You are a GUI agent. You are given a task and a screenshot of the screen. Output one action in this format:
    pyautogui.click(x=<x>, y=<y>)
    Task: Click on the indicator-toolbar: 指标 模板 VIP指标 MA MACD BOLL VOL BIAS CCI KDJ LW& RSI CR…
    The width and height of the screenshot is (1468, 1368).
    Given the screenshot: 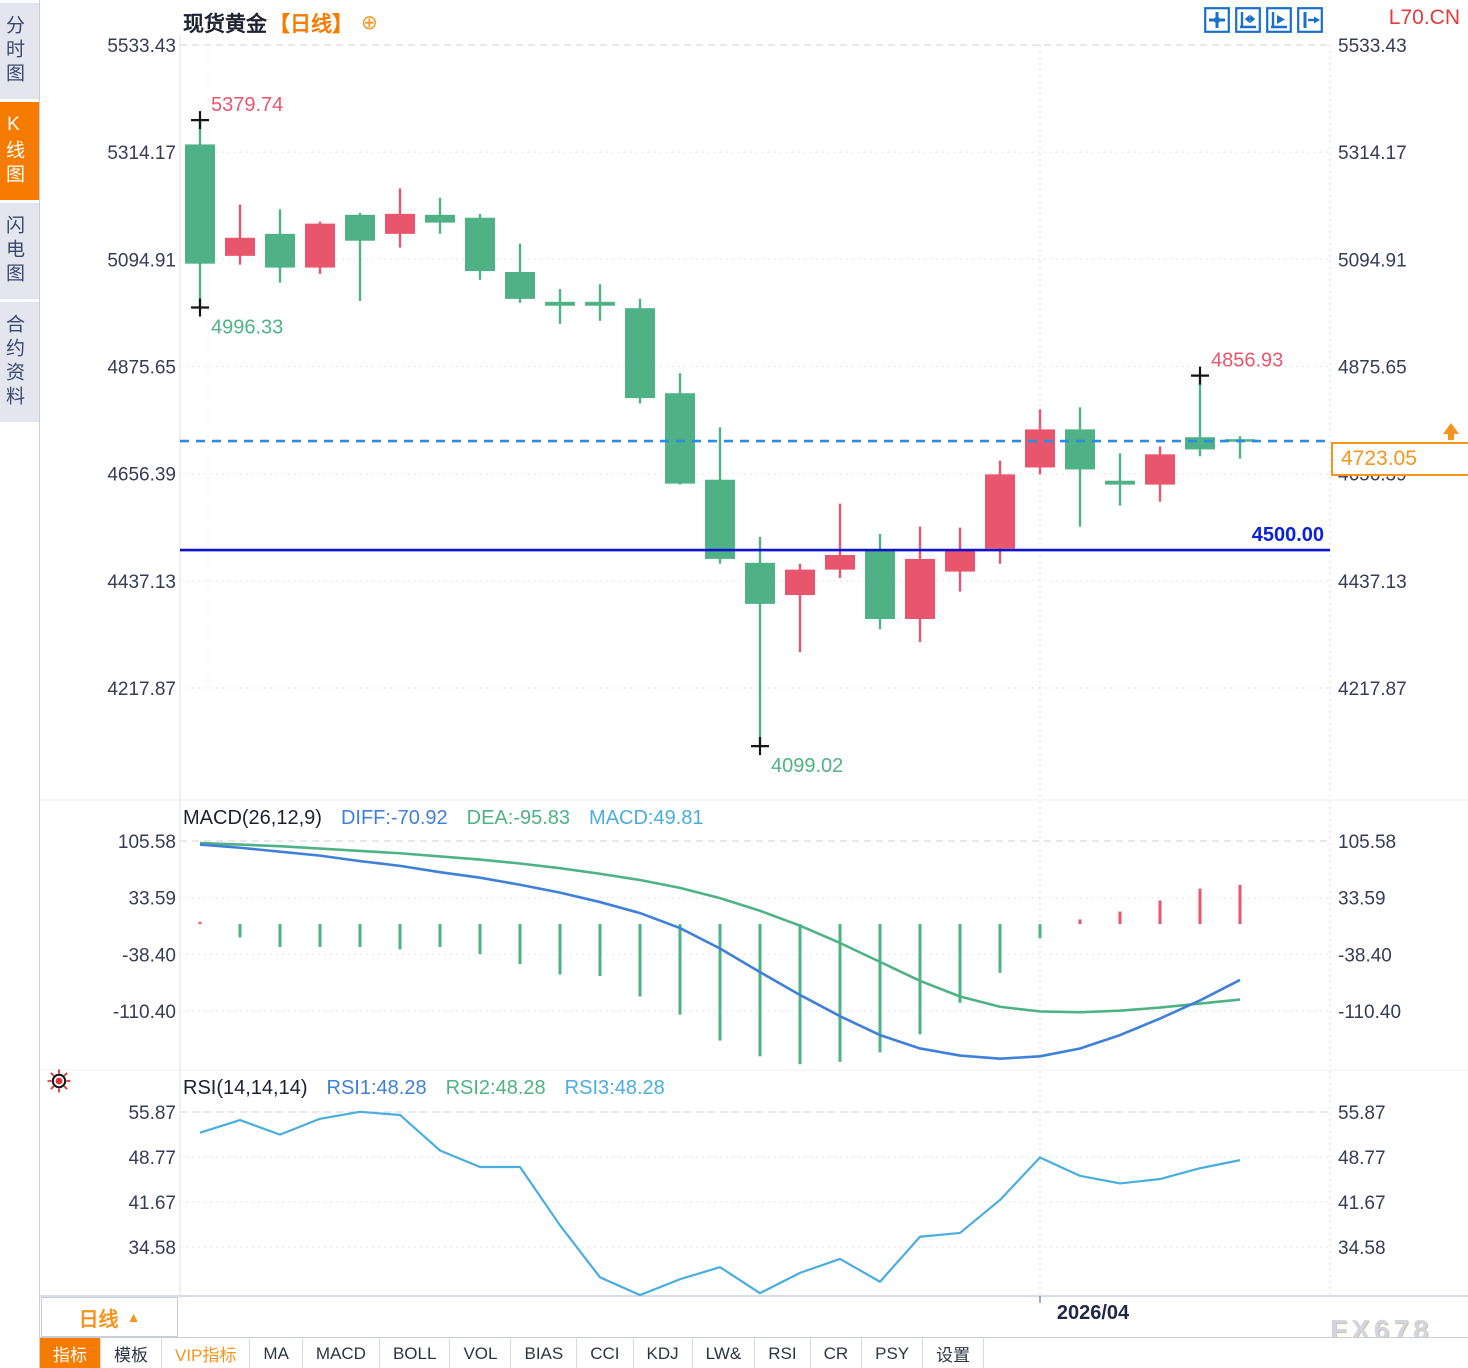 What is the action you would take?
    pyautogui.click(x=754, y=1352)
    